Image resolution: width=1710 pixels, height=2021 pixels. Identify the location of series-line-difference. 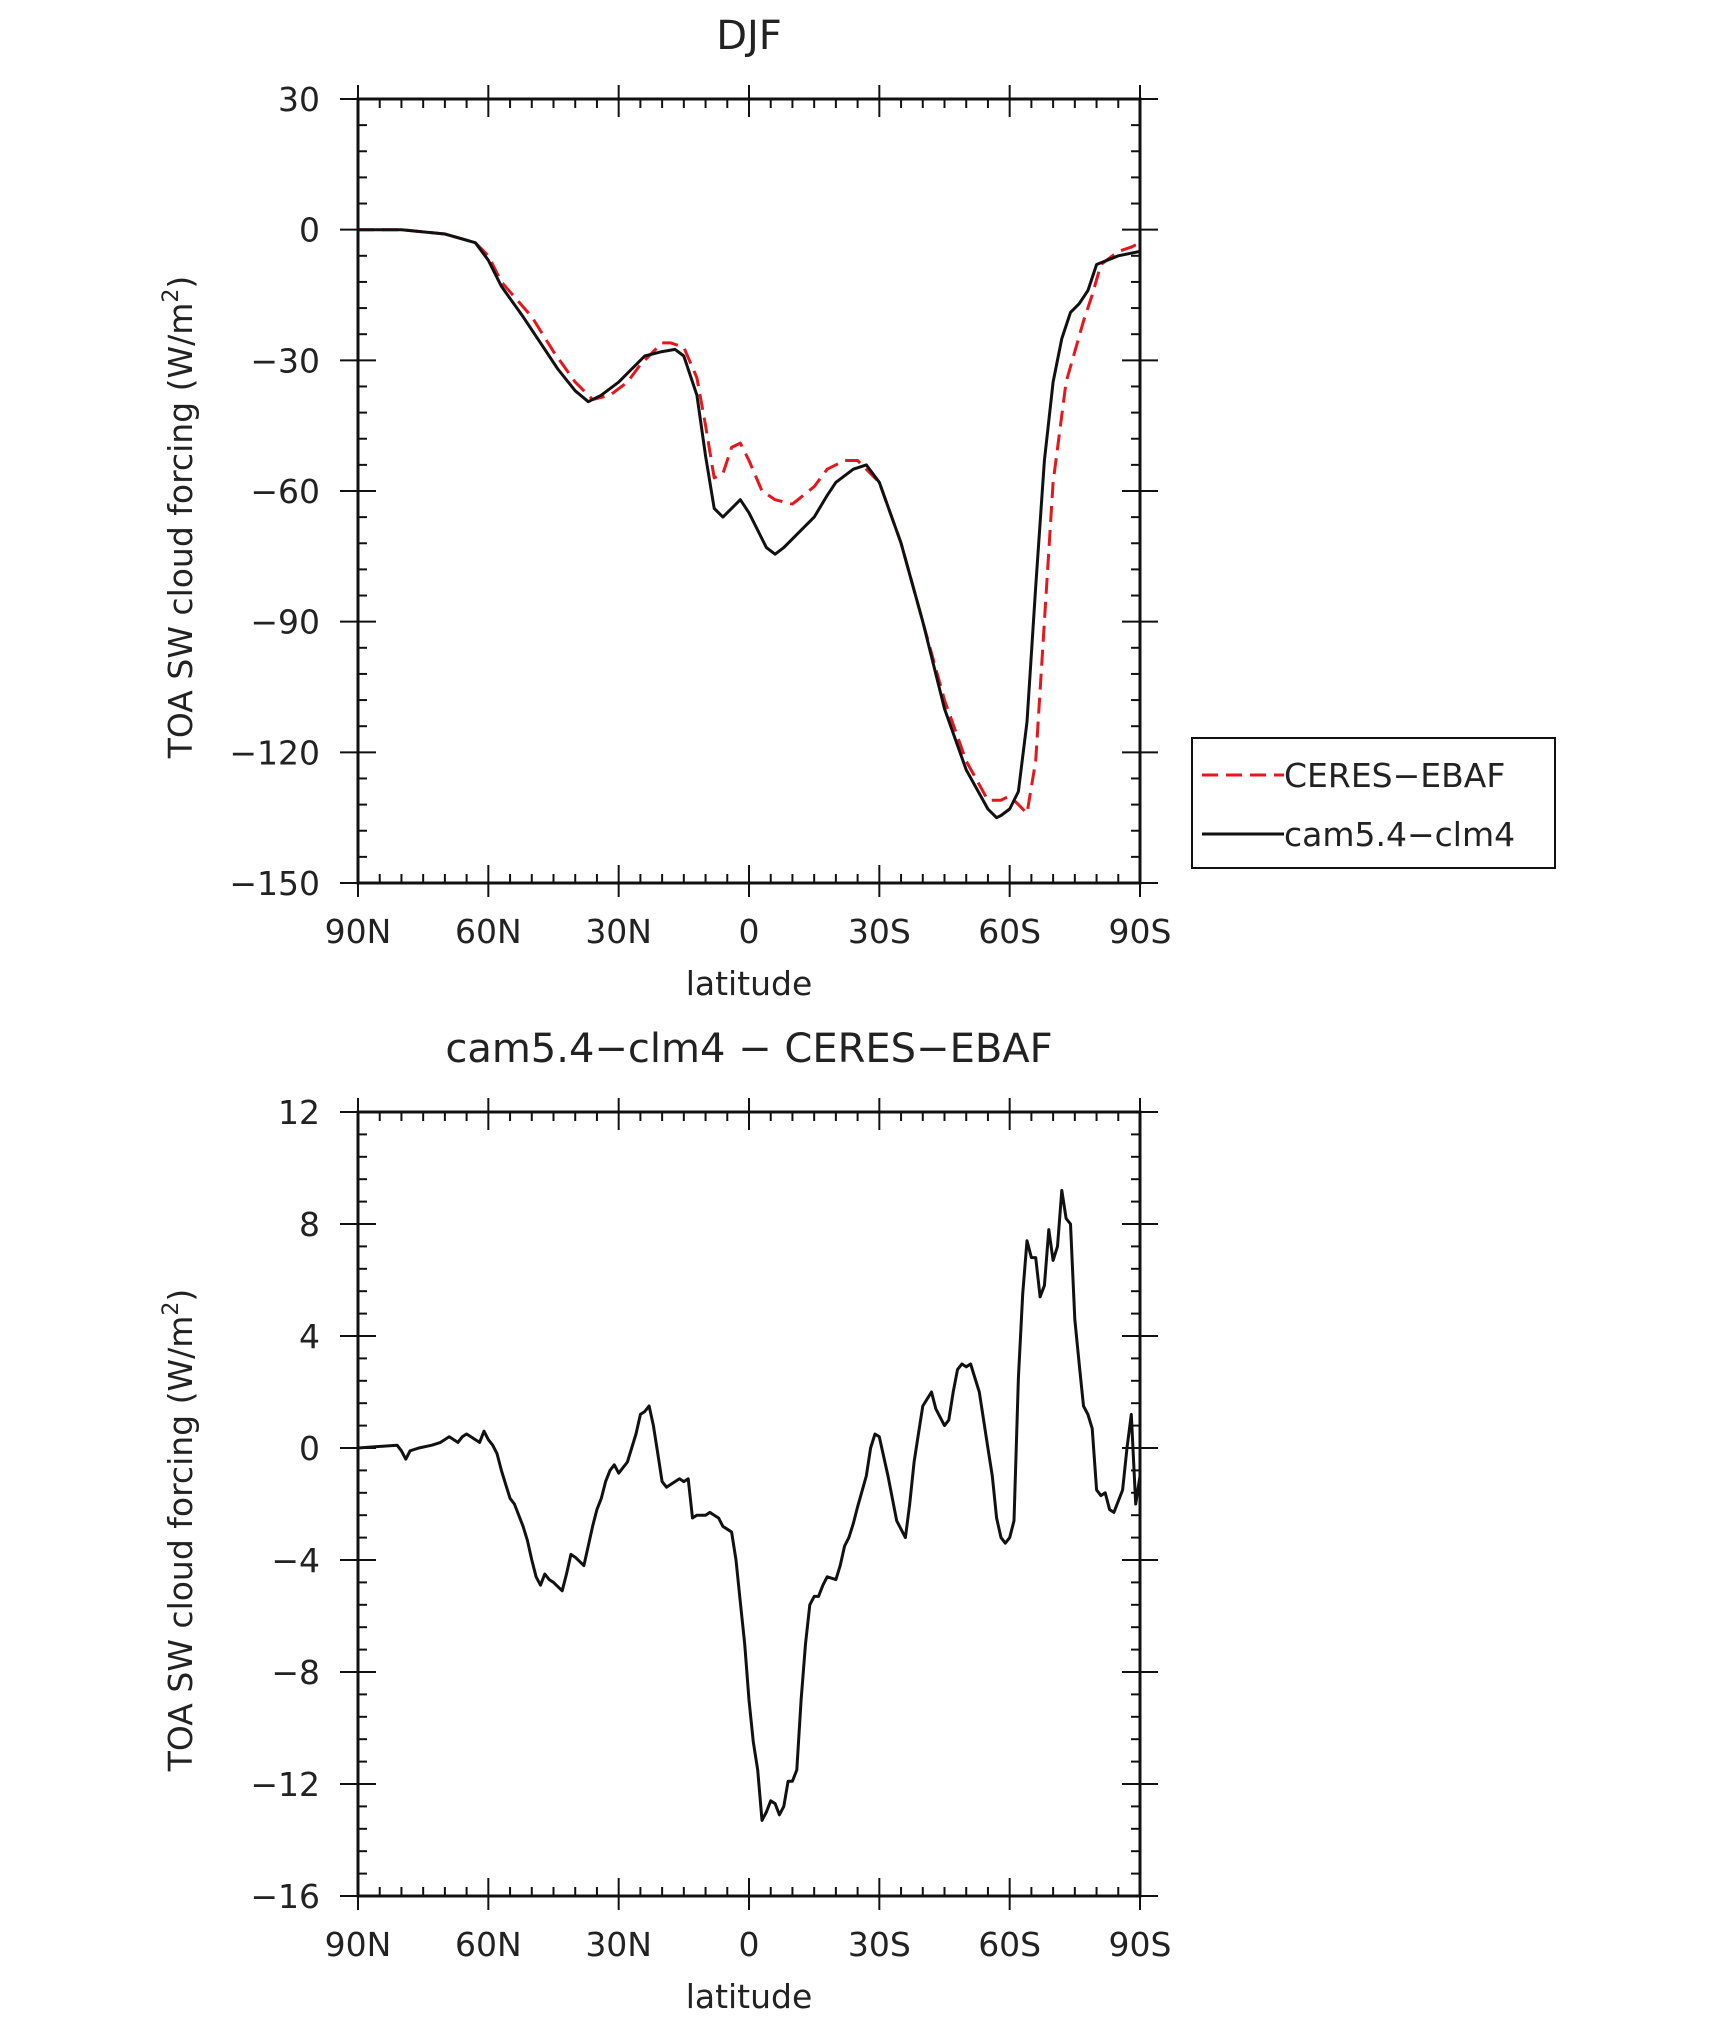
(749, 1505).